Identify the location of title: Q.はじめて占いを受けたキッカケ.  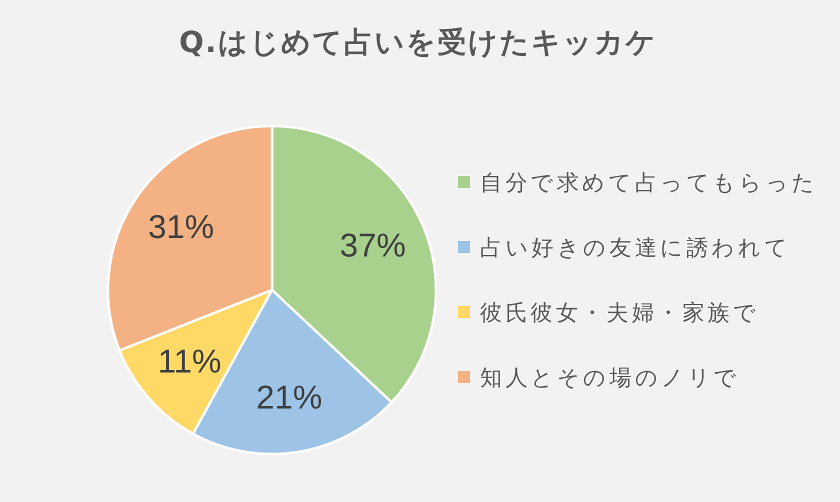
(418, 42).